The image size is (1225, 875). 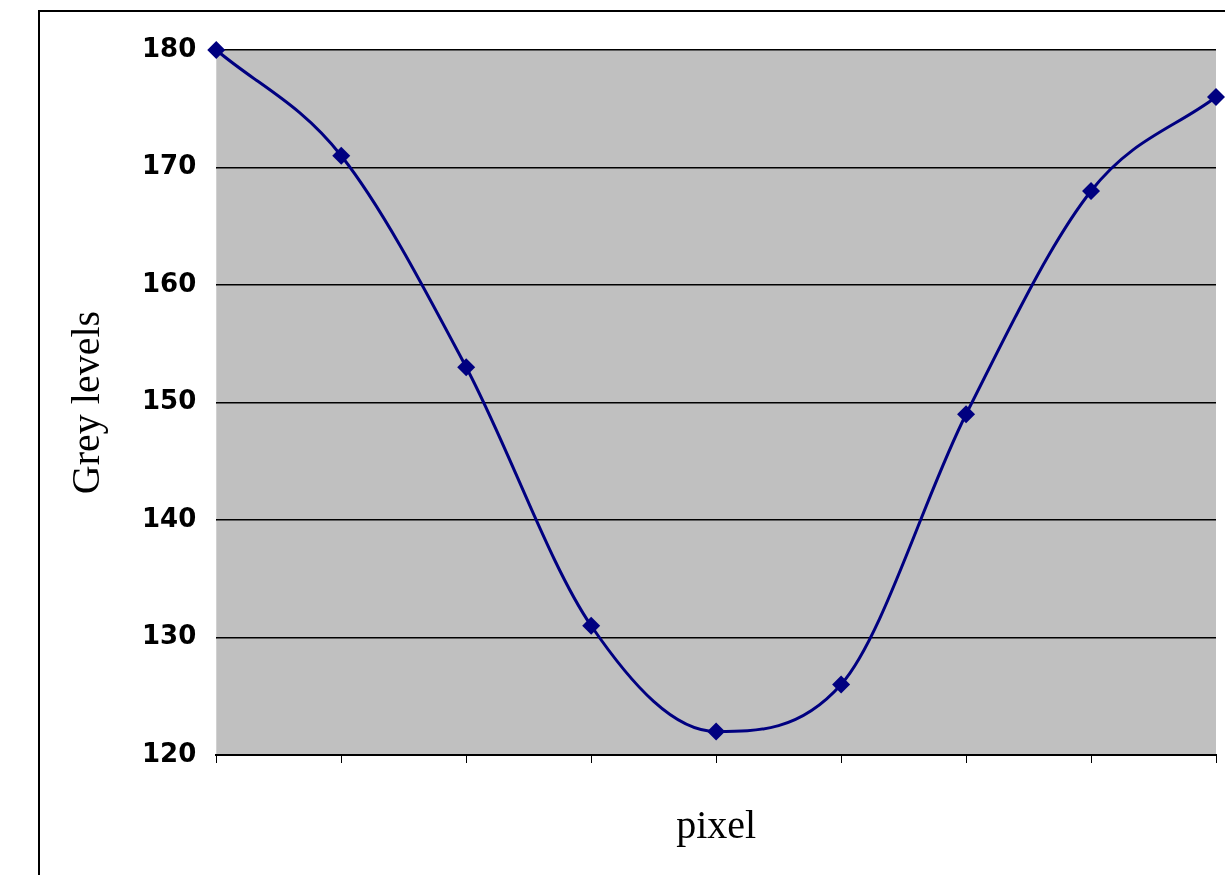 I want to click on y-tick-label: 180, so click(x=169, y=47).